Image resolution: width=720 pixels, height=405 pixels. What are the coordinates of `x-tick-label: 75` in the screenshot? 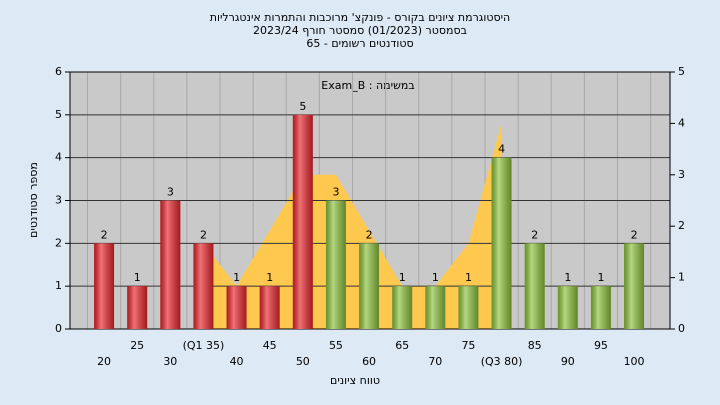 It's located at (468, 345).